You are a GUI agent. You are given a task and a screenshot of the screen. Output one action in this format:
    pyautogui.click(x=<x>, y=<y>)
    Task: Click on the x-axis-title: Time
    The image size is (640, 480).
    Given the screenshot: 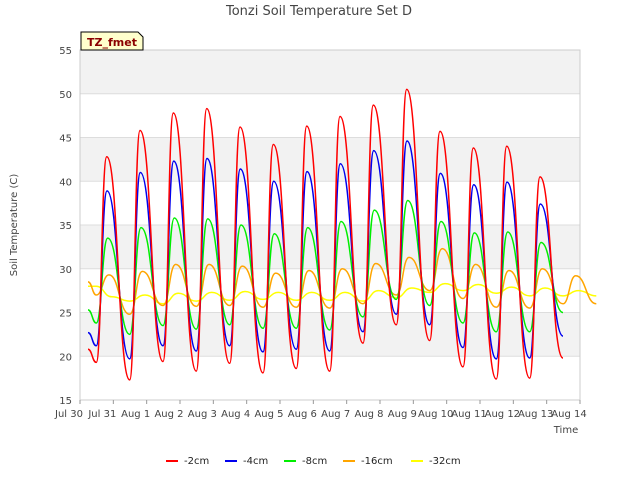 What is the action you would take?
    pyautogui.click(x=565, y=430)
    